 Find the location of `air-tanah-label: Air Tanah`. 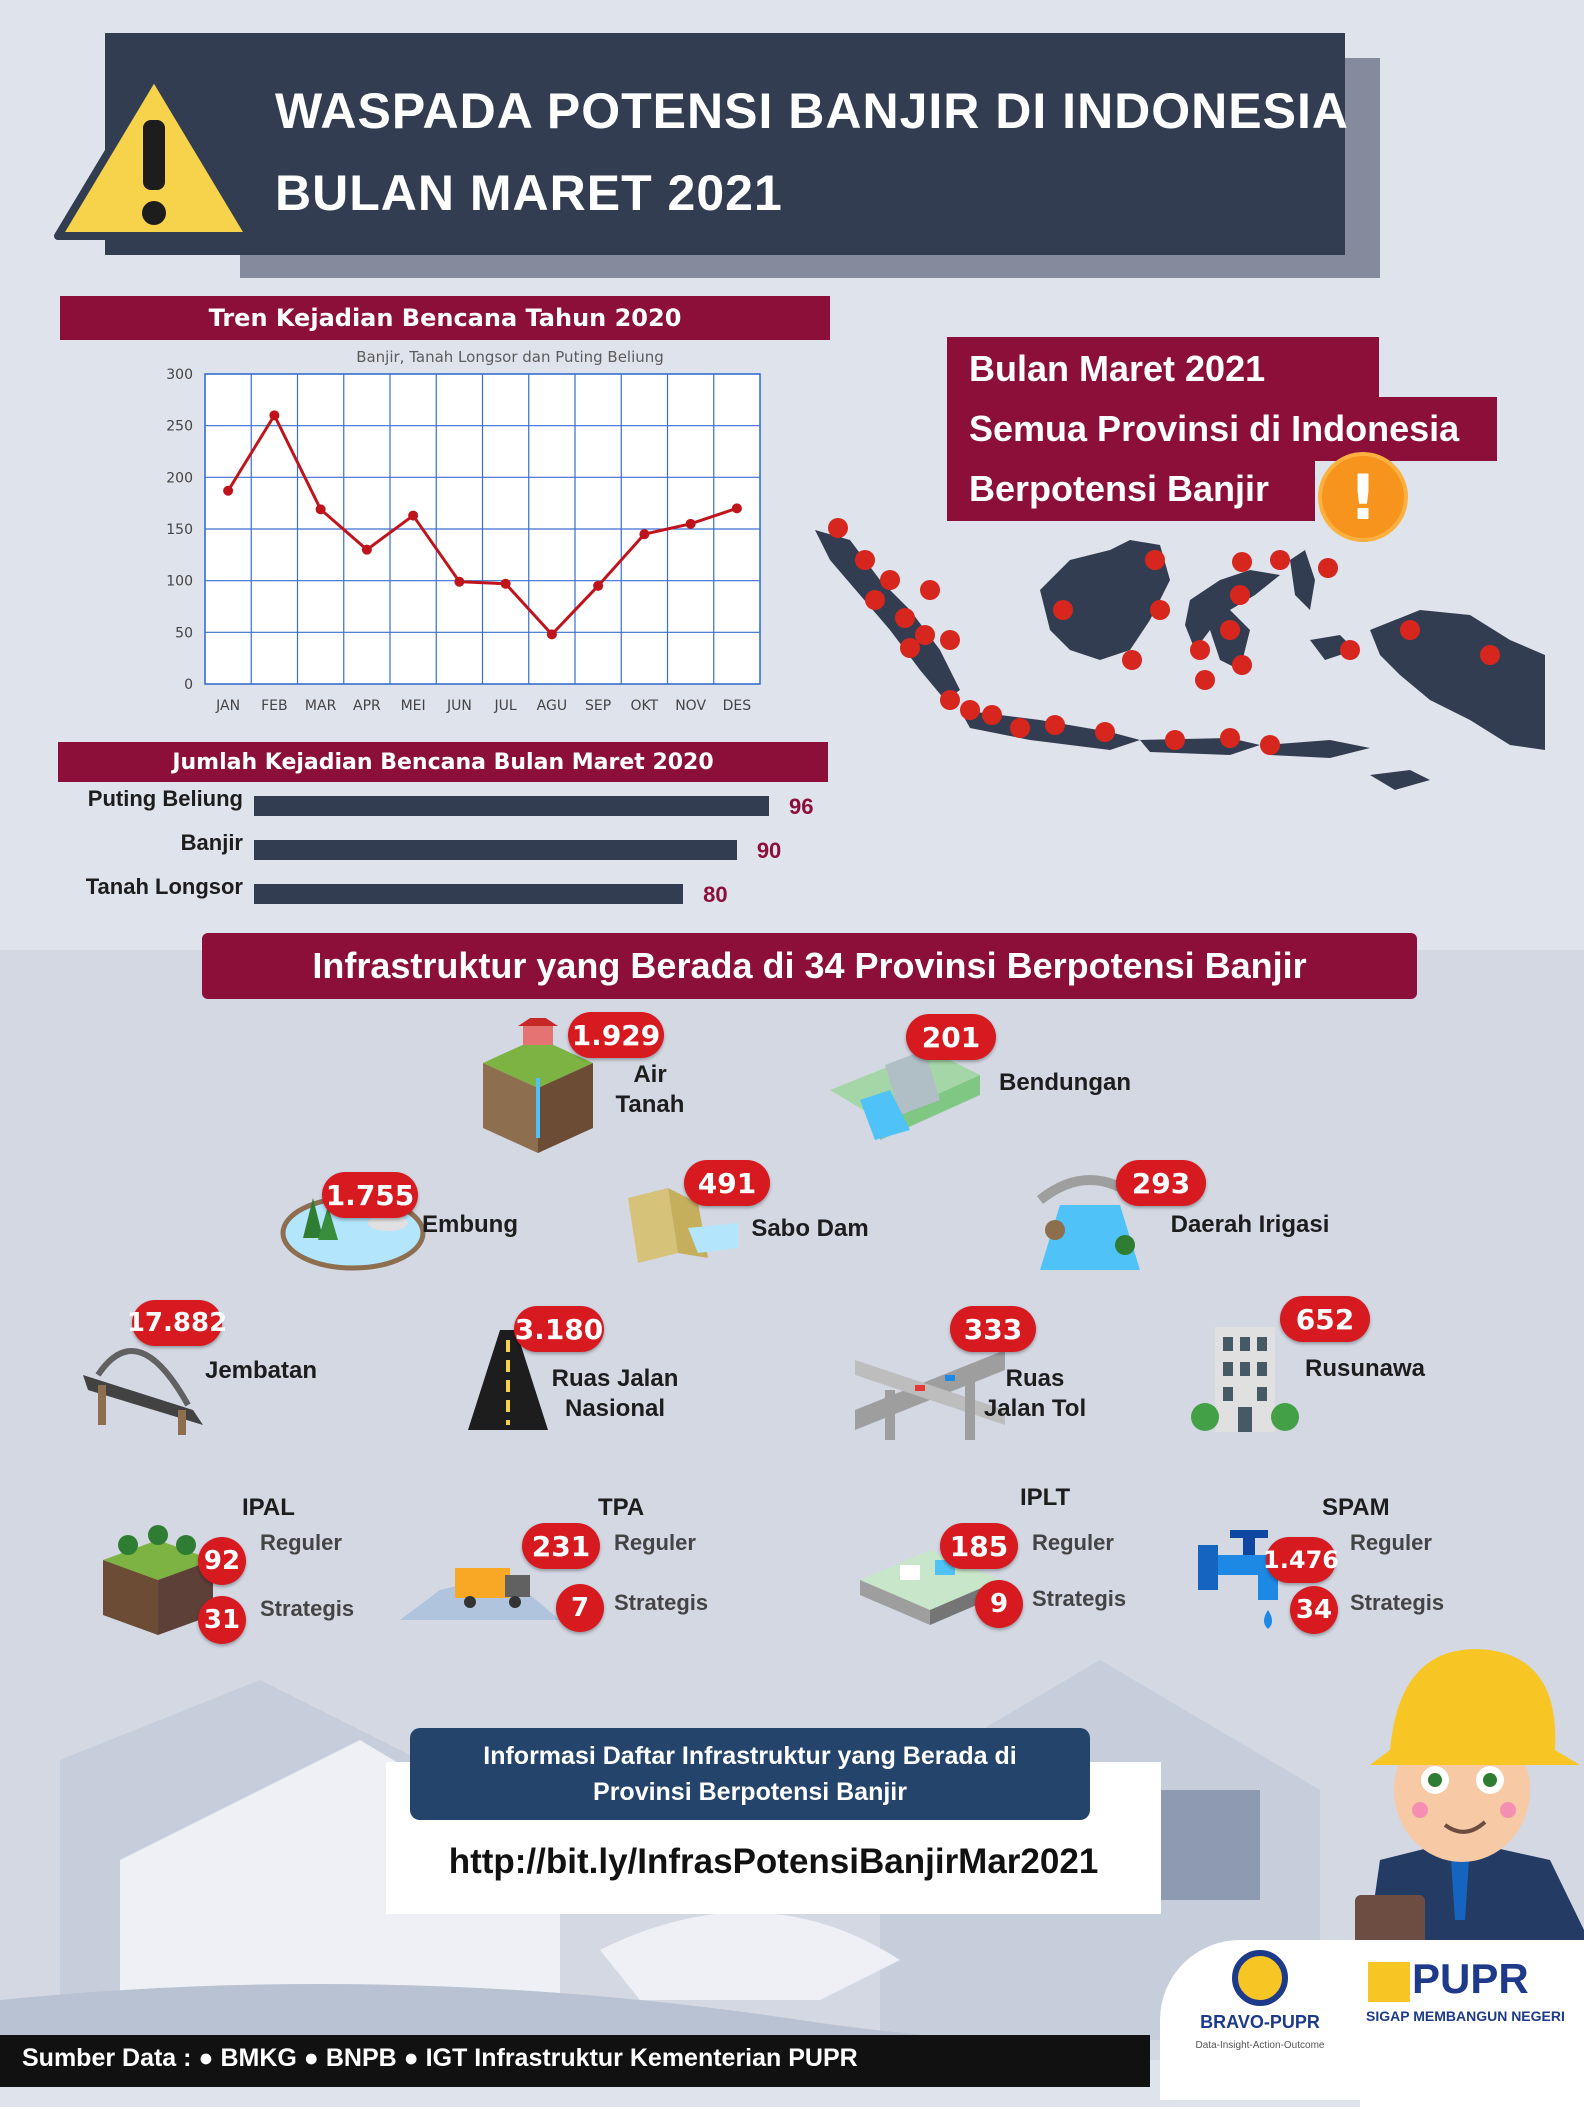

air-tanah-label: Air Tanah is located at coordinates (650, 1089).